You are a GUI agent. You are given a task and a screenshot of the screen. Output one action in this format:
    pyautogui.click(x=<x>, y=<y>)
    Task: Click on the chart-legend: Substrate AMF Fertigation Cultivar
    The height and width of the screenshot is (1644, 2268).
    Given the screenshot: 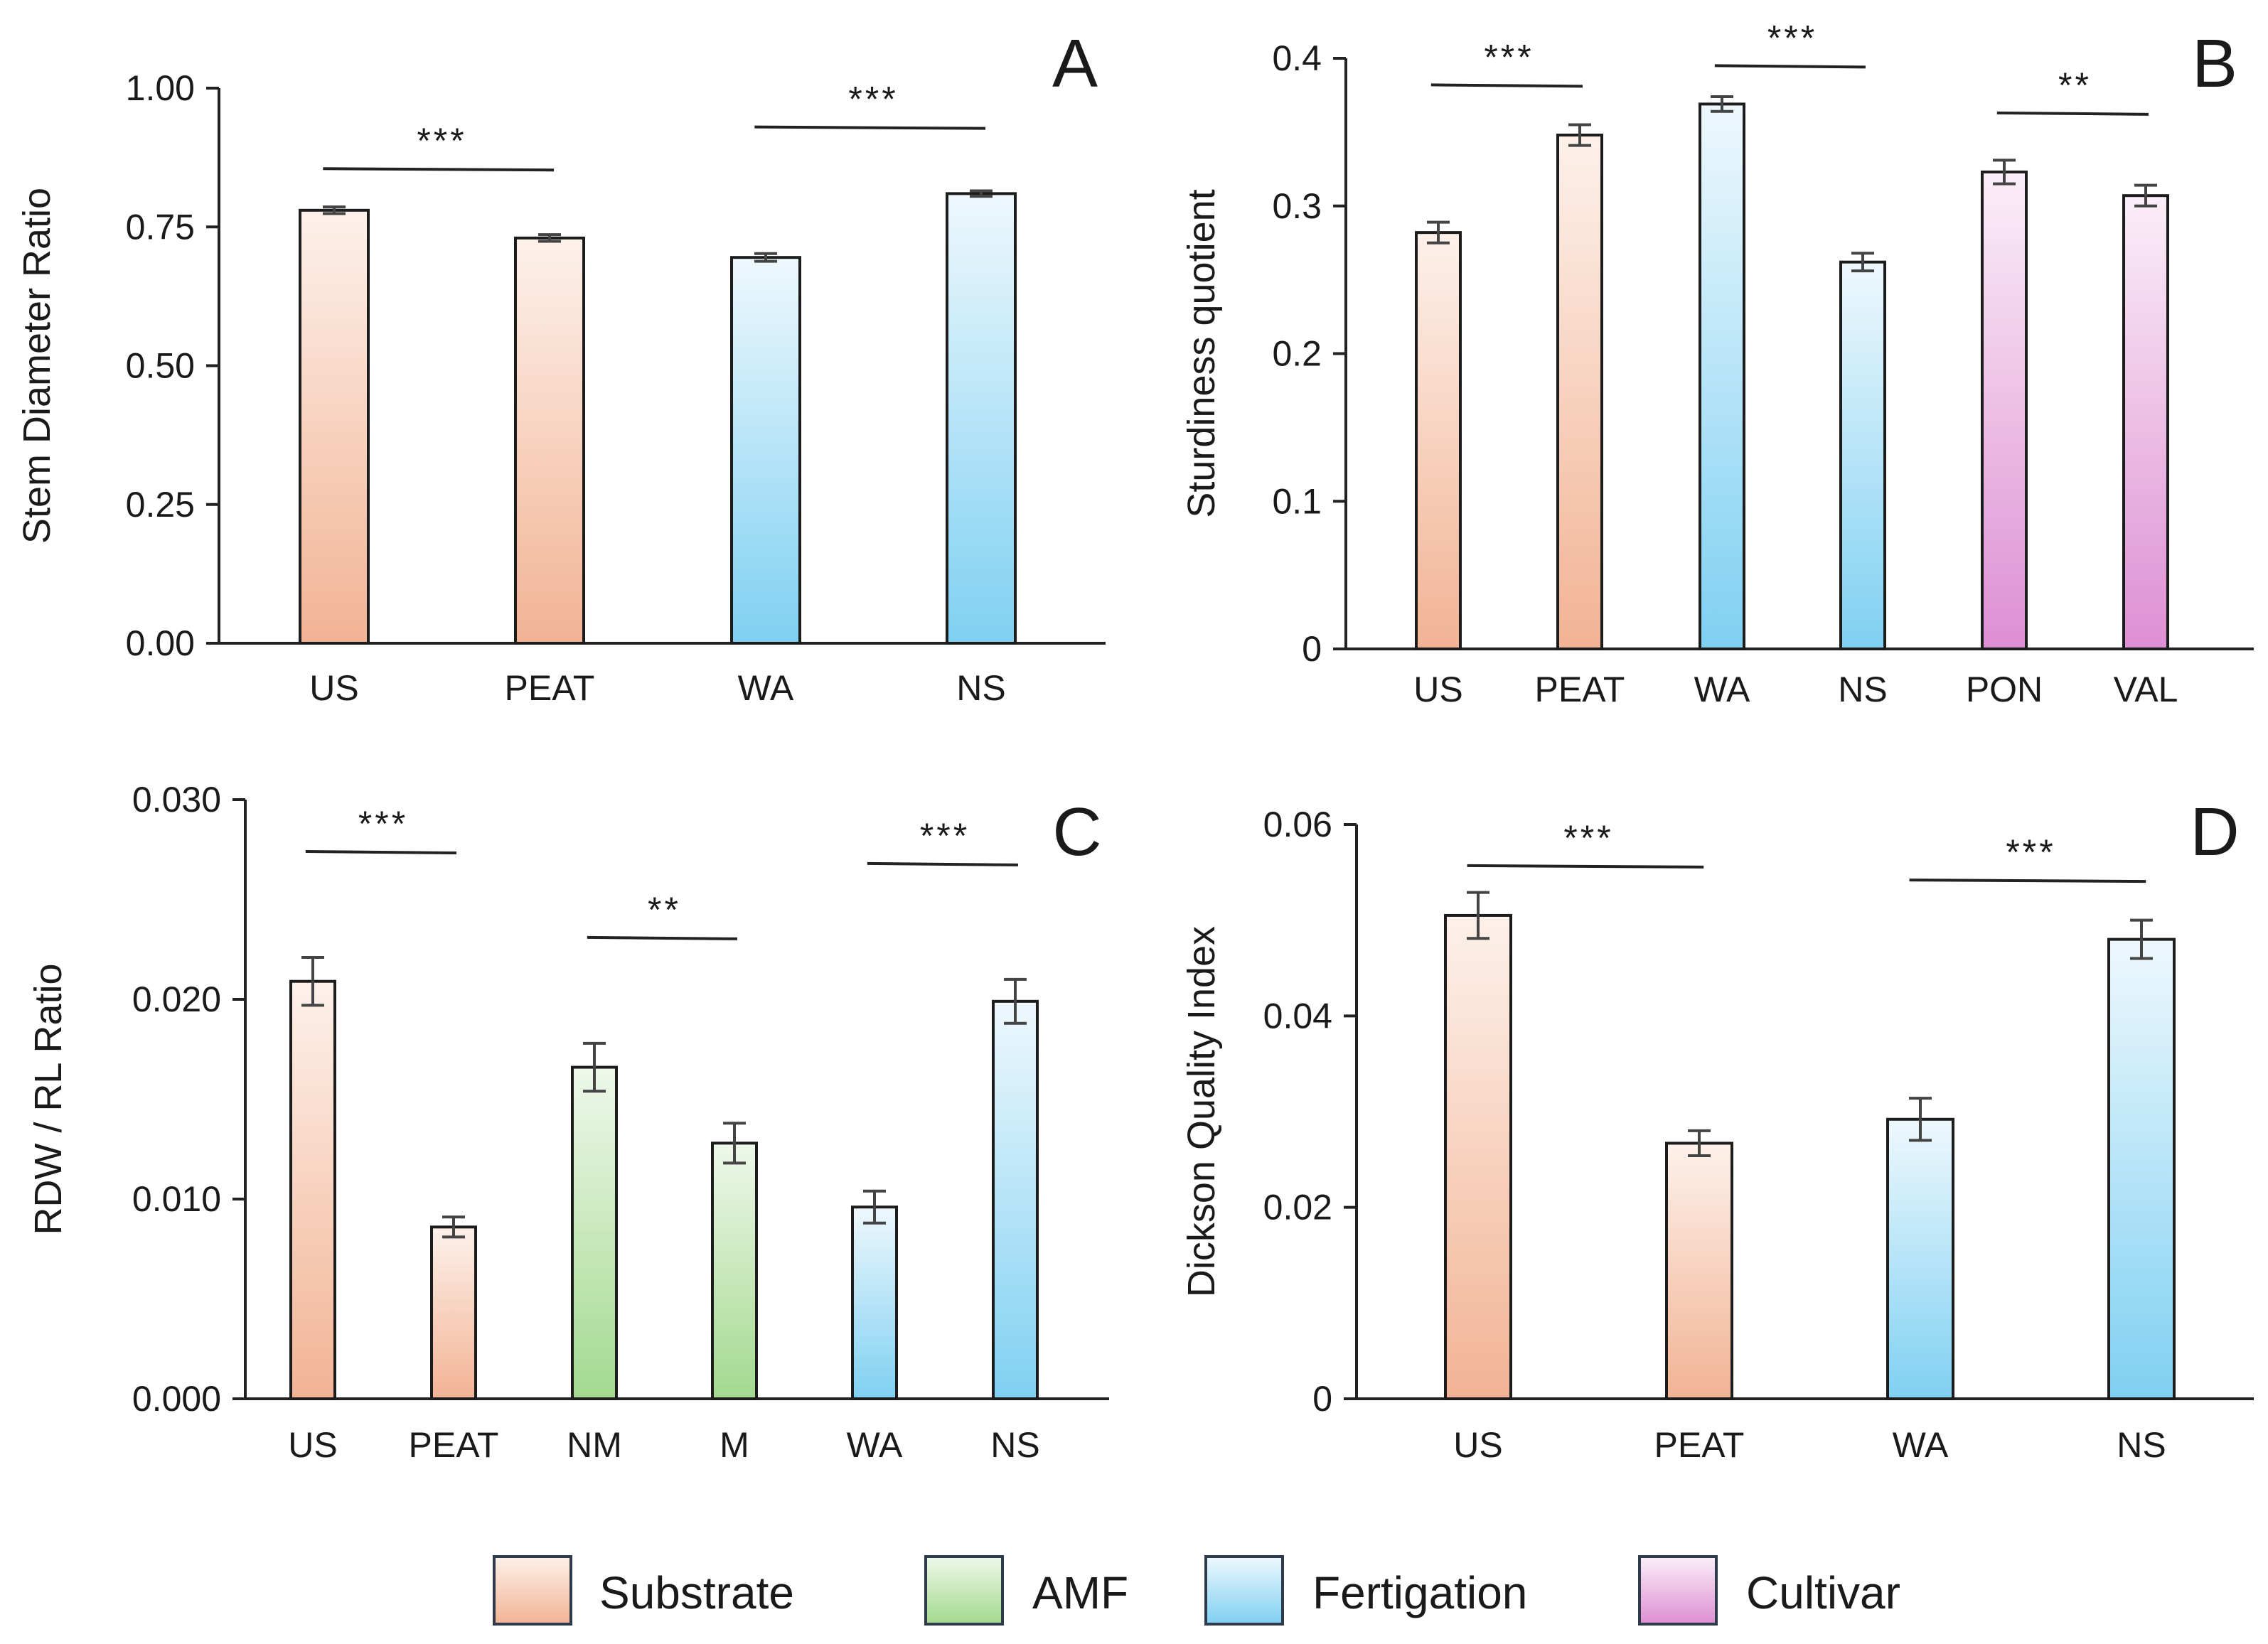 What is the action you would take?
    pyautogui.click(x=1196, y=1591)
    